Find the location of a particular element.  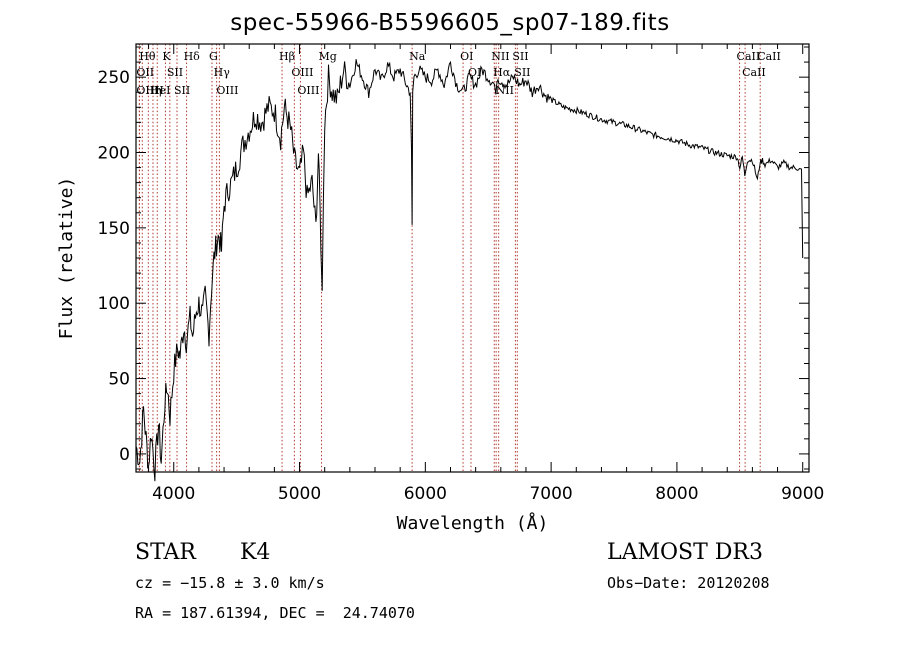

line-label-4: HeI is located at coordinates (160, 90).